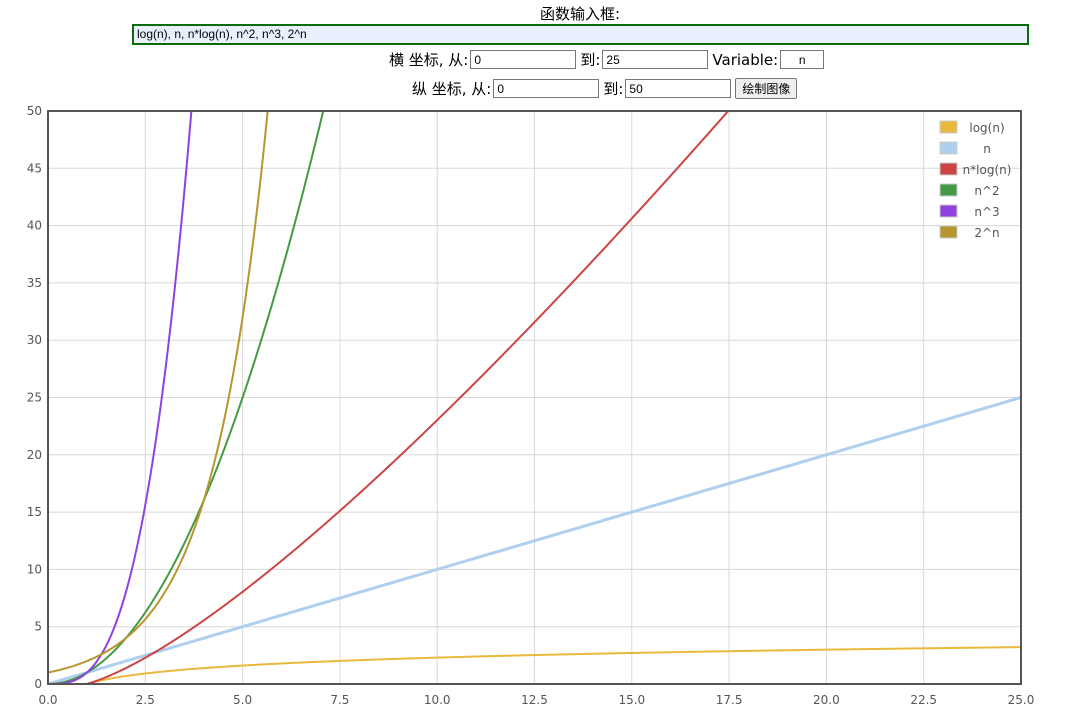  Describe the element at coordinates (1021, 700) in the screenshot. I see `x-tick-label: 25.0` at that location.